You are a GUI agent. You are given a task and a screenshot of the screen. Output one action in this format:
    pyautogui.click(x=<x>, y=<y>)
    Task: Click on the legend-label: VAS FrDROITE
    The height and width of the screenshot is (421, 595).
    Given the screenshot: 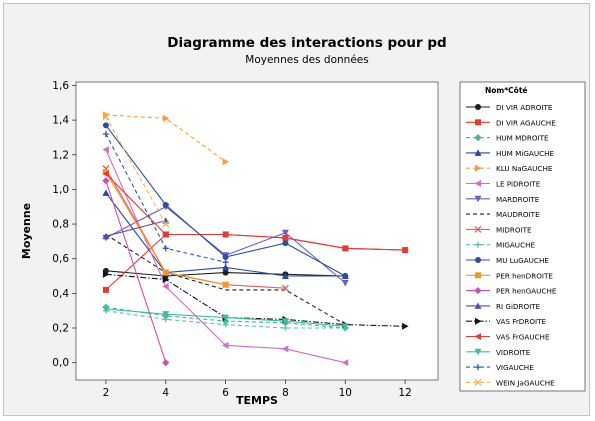 What is the action you would take?
    pyautogui.click(x=521, y=321)
    